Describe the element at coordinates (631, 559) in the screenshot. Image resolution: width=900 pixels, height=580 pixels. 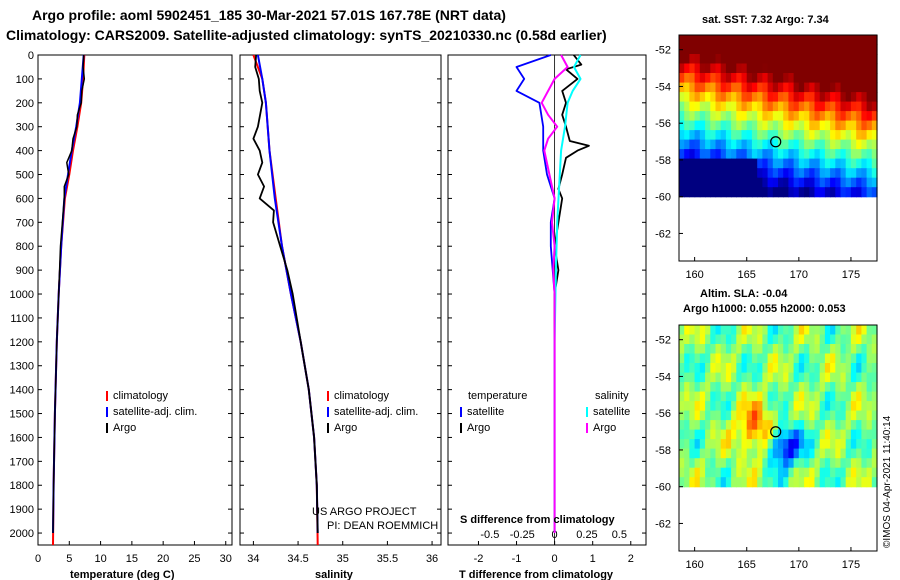
I see `x-tick-label: 2` at that location.